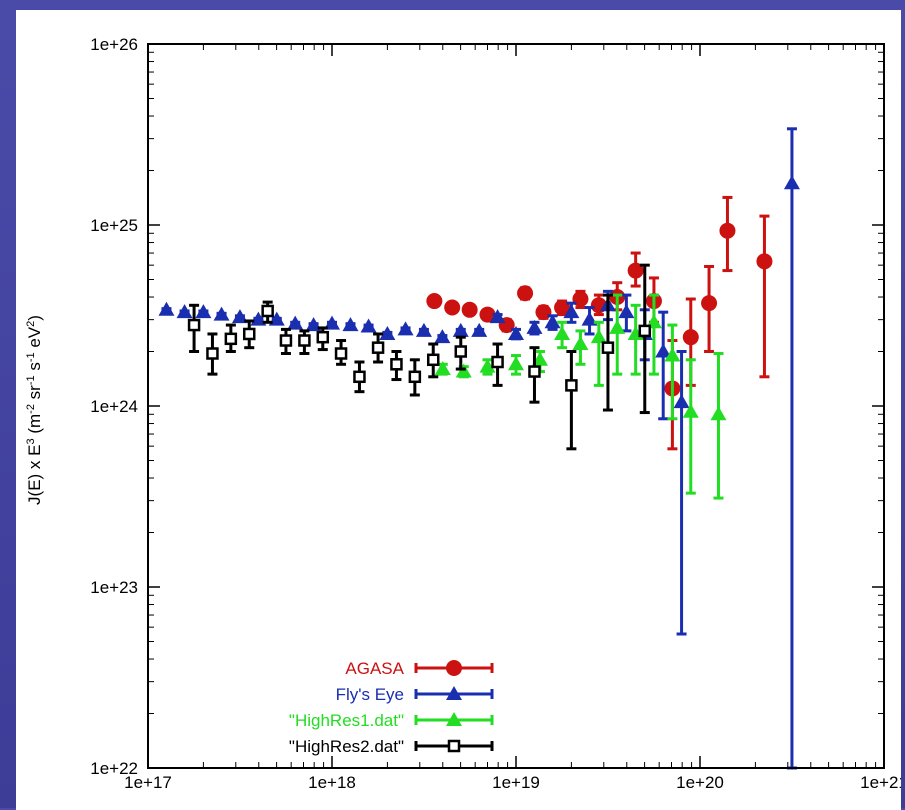 This screenshot has height=810, width=905. I want to click on x-tick-label: 1e+20, so click(700, 782).